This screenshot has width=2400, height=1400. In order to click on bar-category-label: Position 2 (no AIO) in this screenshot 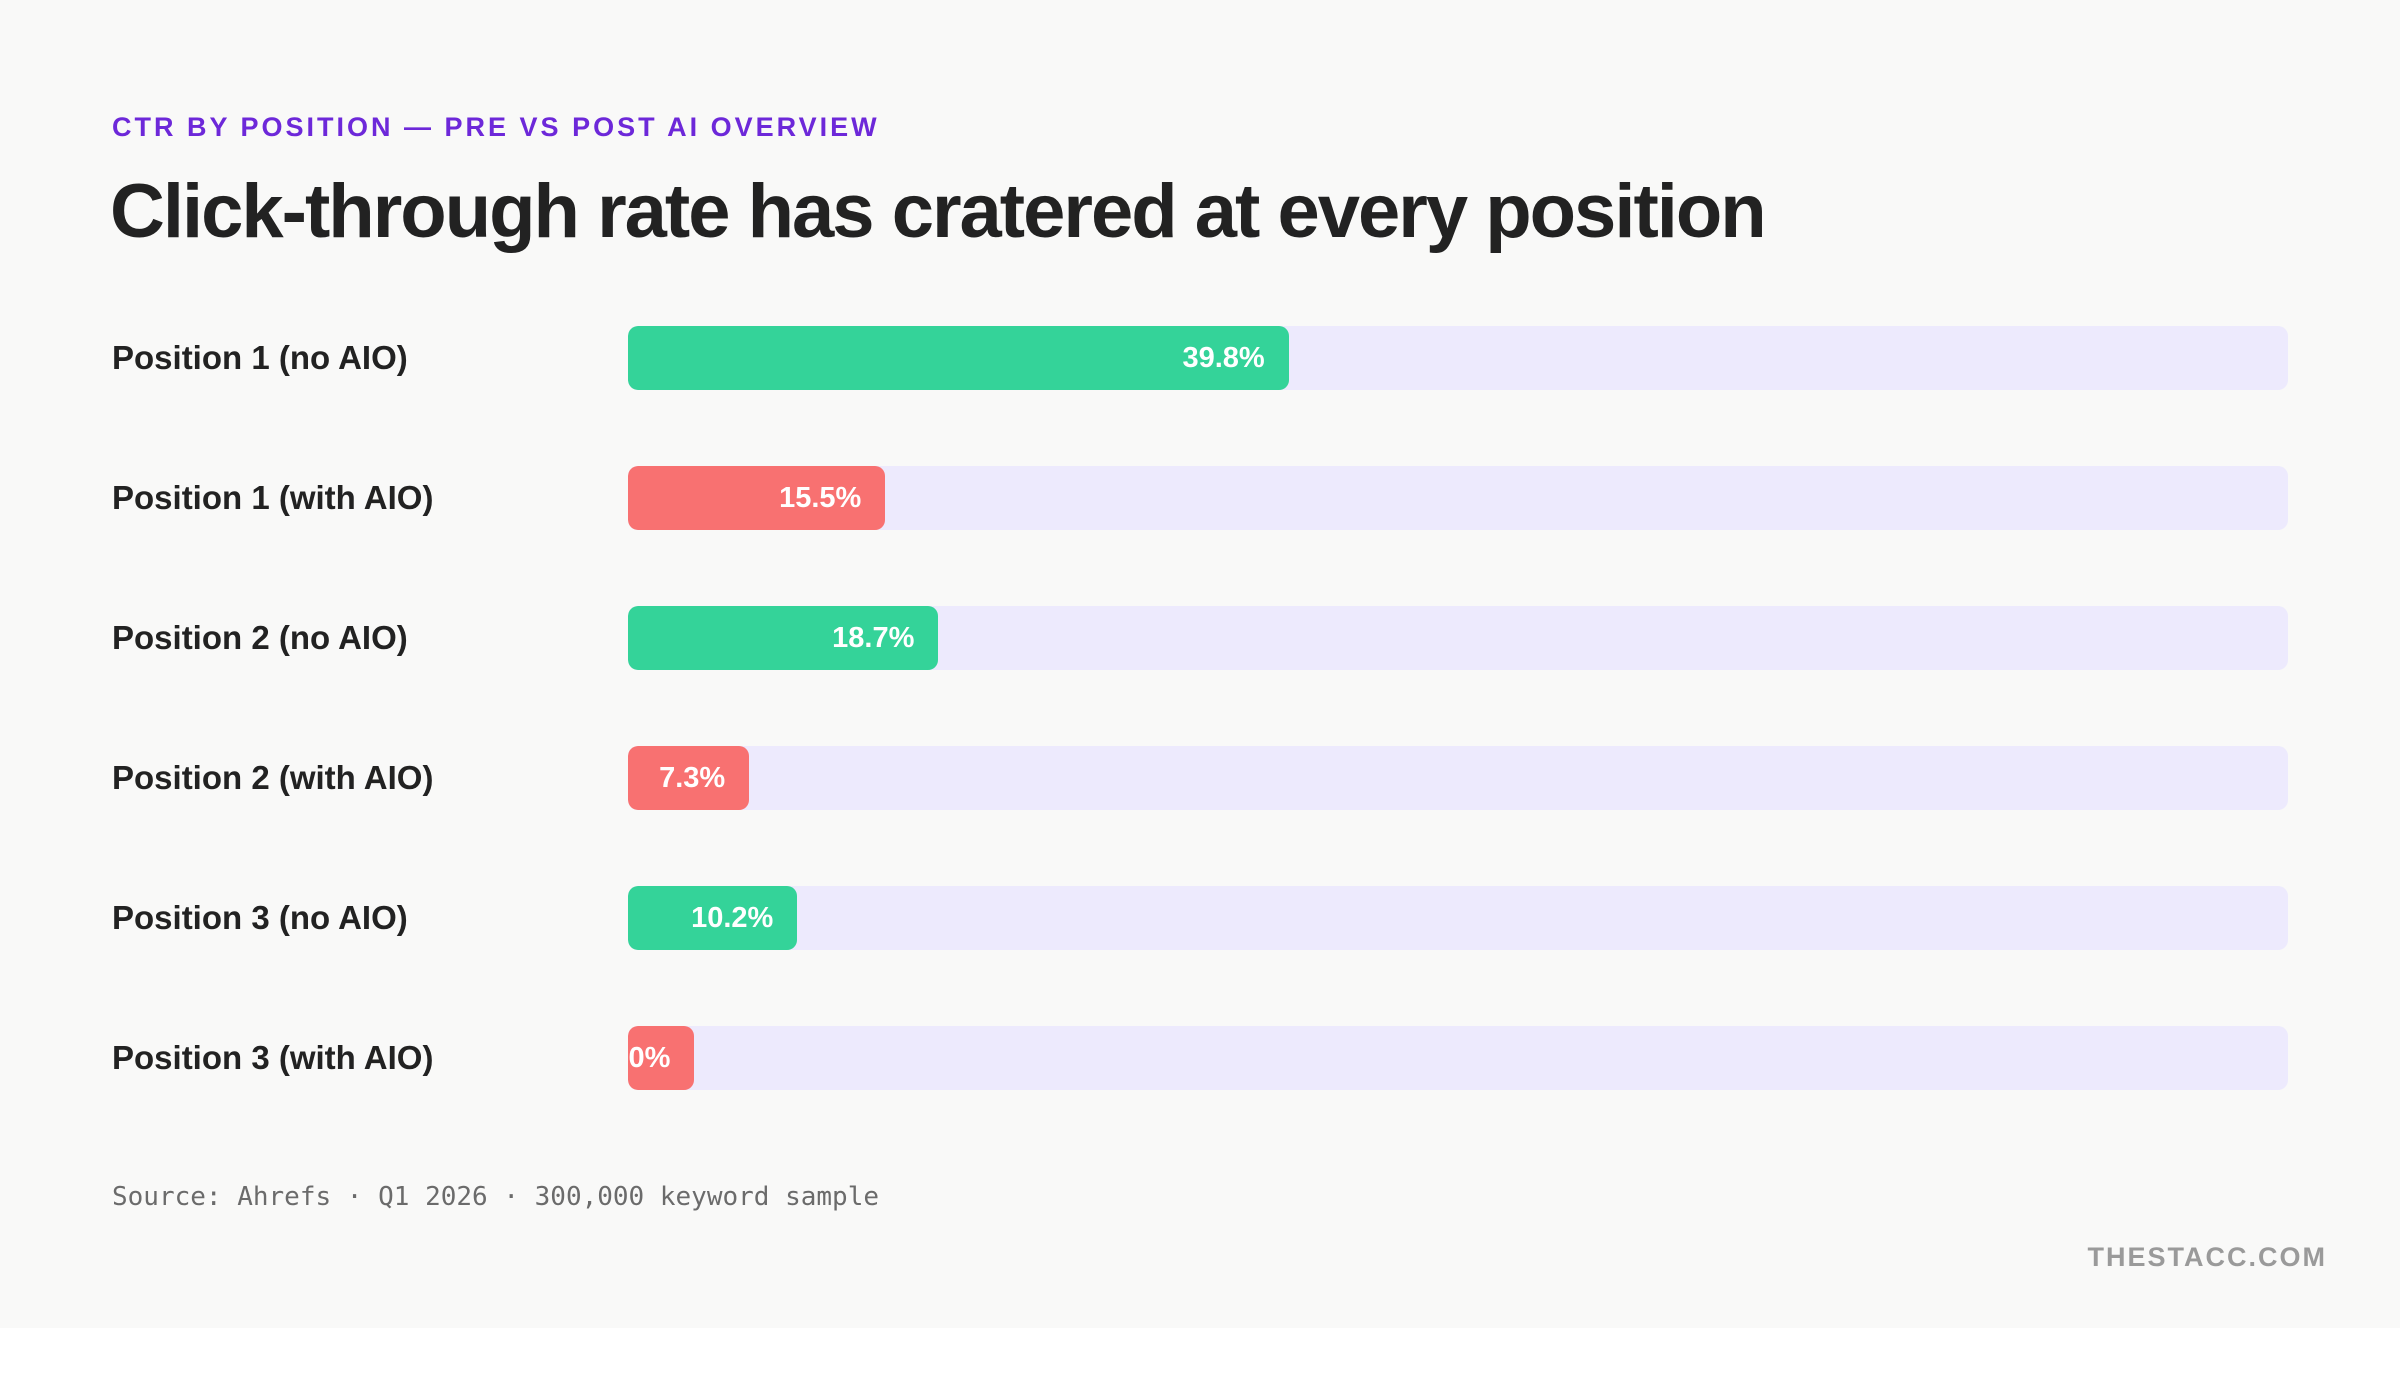, I will do `click(260, 637)`.